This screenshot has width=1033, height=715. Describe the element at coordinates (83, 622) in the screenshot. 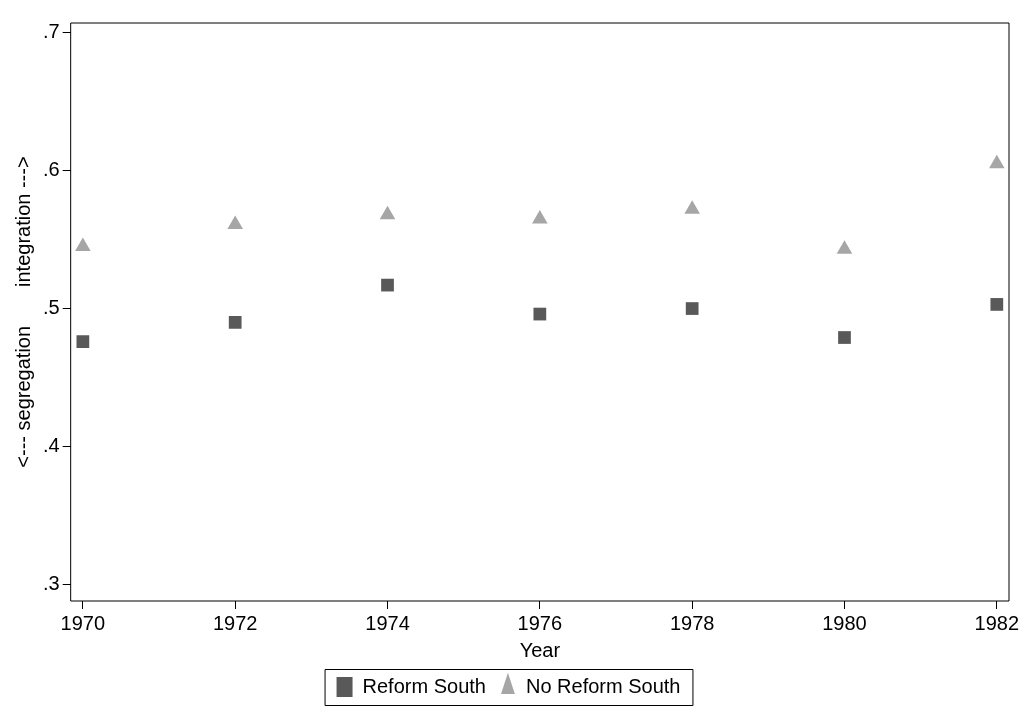

I see `x-tick-label: 1970` at that location.